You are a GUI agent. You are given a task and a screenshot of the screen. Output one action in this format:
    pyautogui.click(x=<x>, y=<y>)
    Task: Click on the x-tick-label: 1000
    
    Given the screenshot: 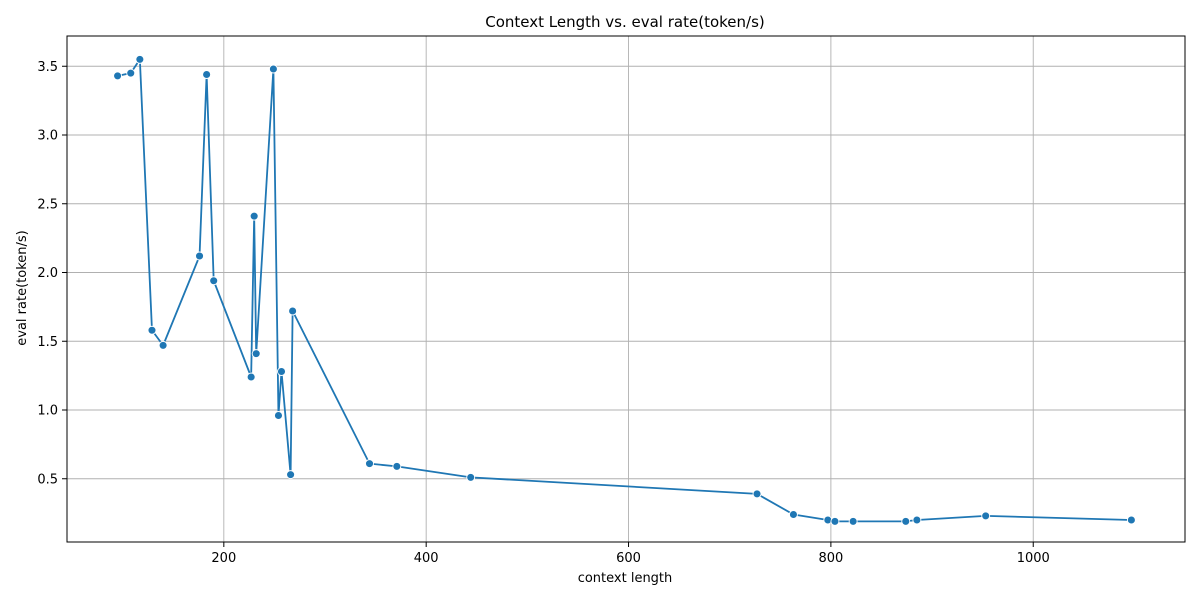 What is the action you would take?
    pyautogui.click(x=1033, y=558)
    